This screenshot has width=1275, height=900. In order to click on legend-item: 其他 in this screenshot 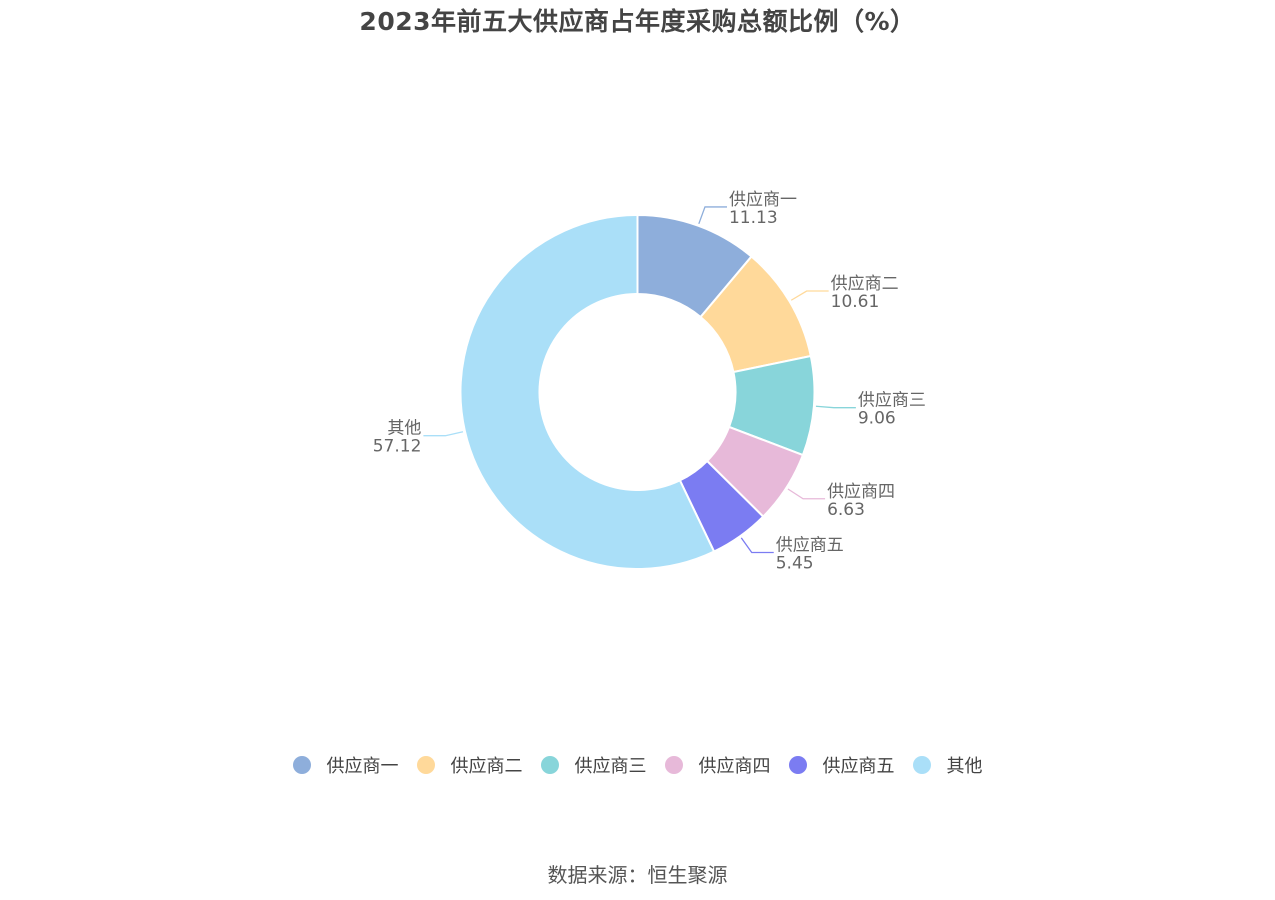, I will do `click(947, 765)`.